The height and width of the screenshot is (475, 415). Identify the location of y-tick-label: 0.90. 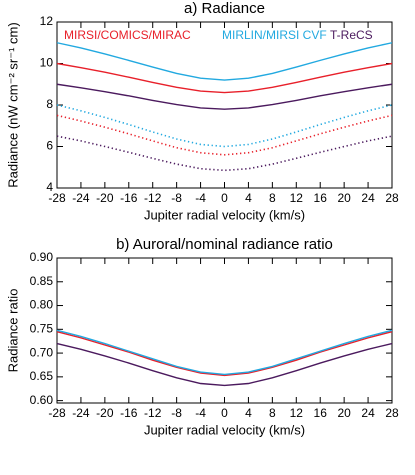
(42, 257).